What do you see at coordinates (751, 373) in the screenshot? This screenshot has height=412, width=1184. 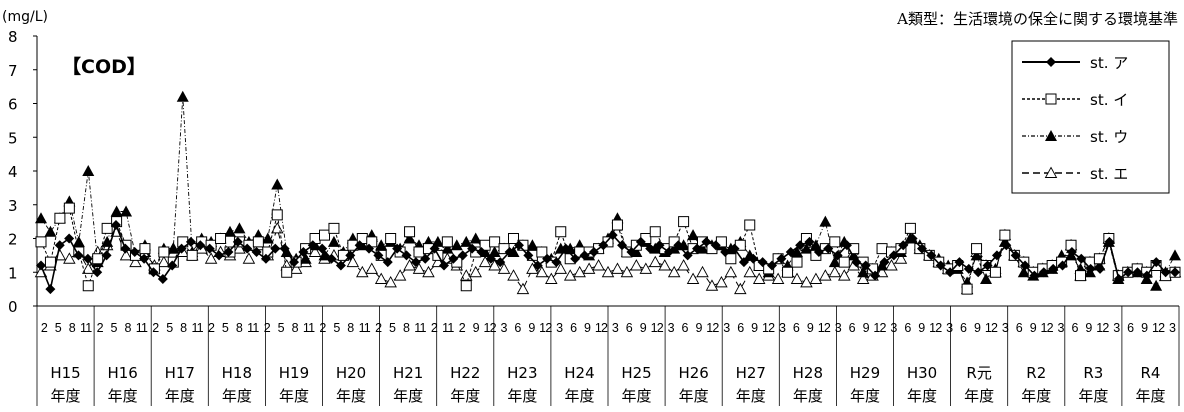 I see `fiscal-year-label: H27` at bounding box center [751, 373].